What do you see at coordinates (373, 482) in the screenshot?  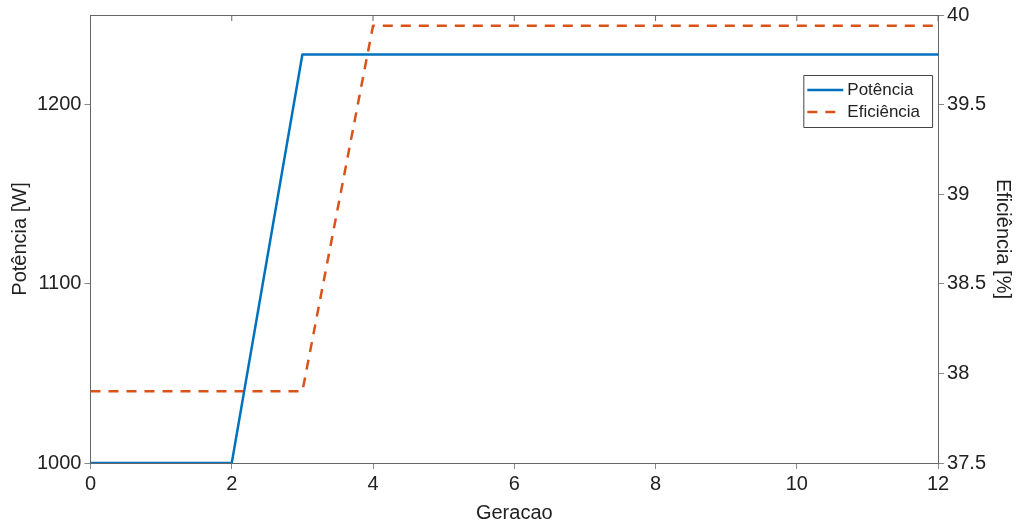 I see `x-tick-label: 4` at bounding box center [373, 482].